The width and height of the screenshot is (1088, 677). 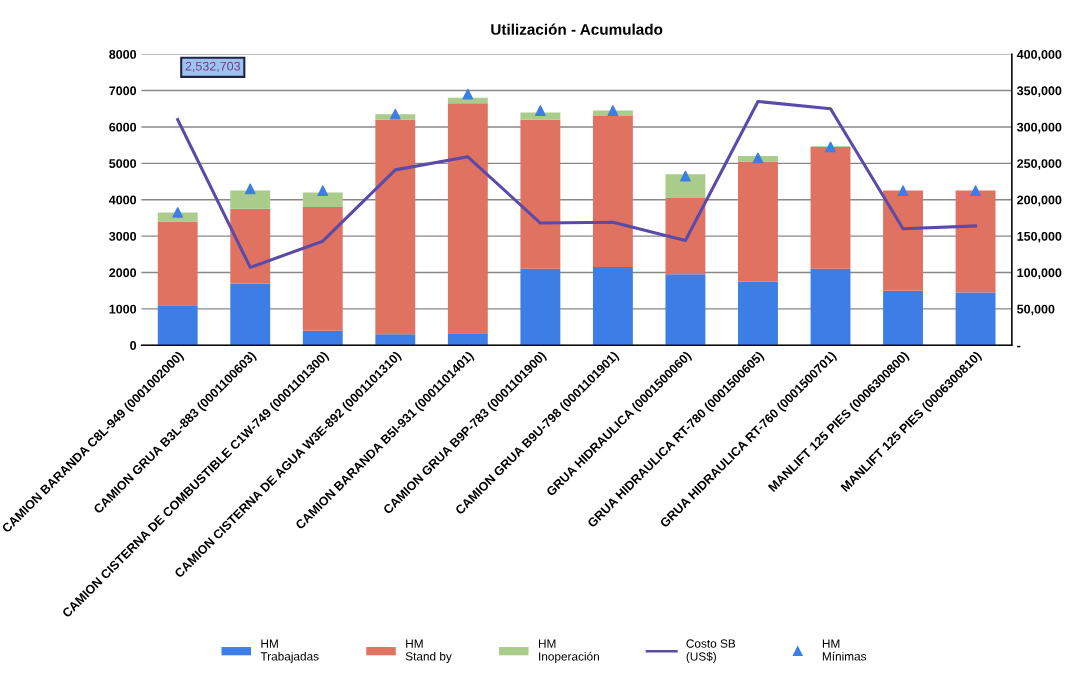 I want to click on annotation: 2,532,703, so click(x=213, y=67).